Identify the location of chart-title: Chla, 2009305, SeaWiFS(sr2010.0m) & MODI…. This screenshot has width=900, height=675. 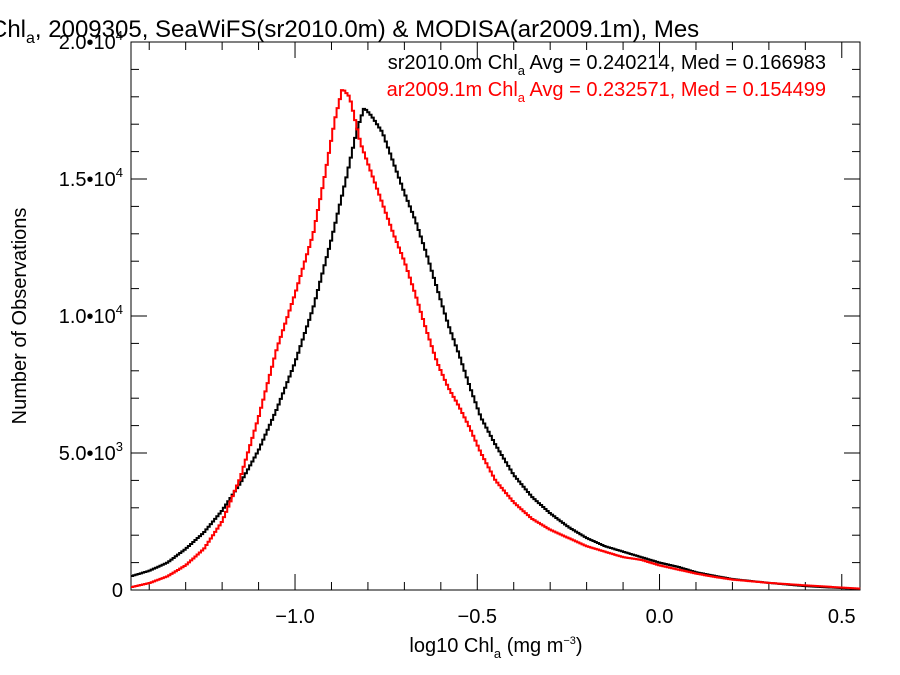
(349, 31).